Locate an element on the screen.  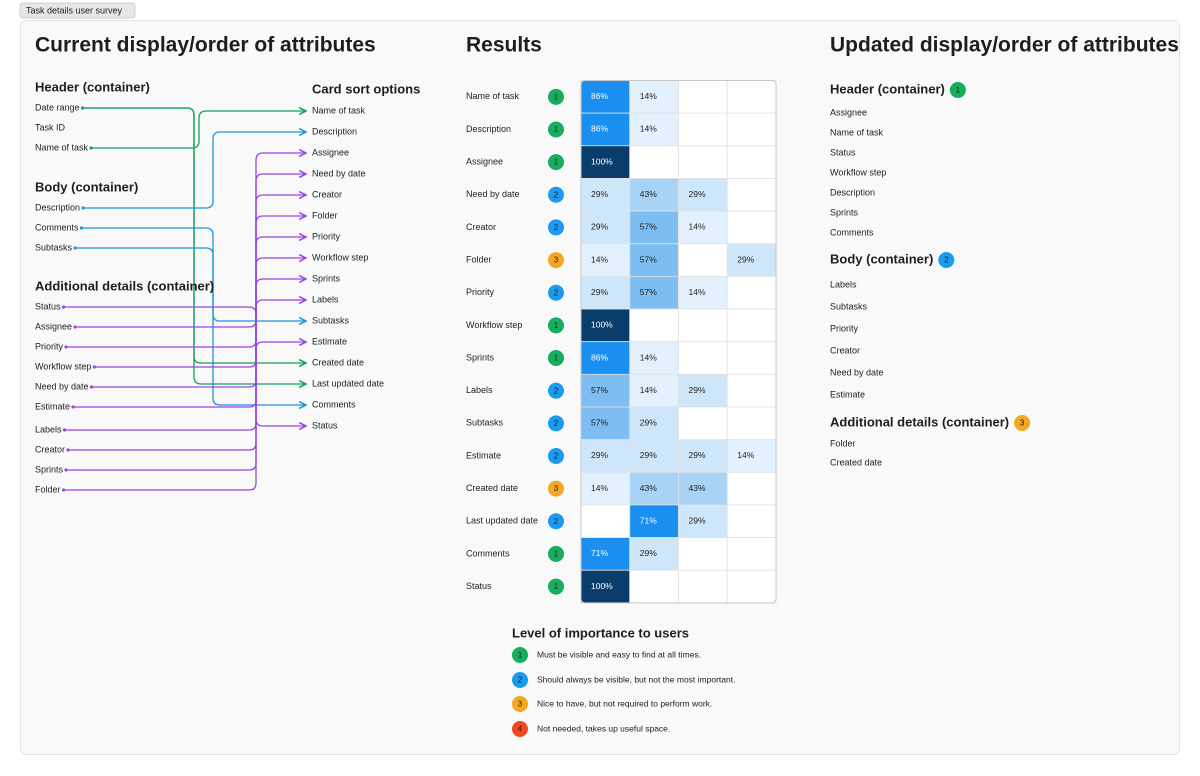
card-option: Creator is located at coordinates (327, 194).